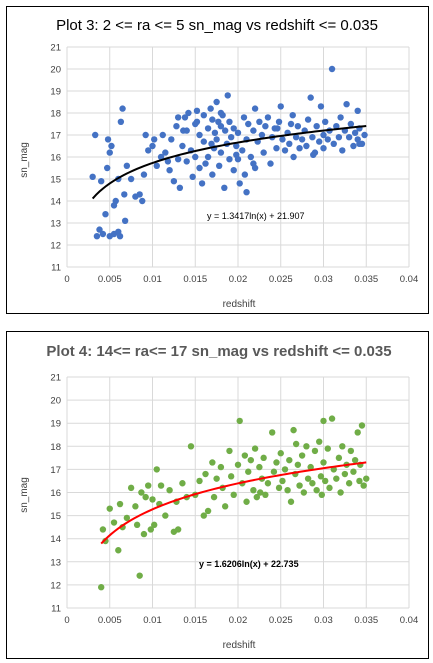 The height and width of the screenshot is (663, 433). What do you see at coordinates (55, 585) in the screenshot?
I see `plot-4-y-tick-label: 12` at bounding box center [55, 585].